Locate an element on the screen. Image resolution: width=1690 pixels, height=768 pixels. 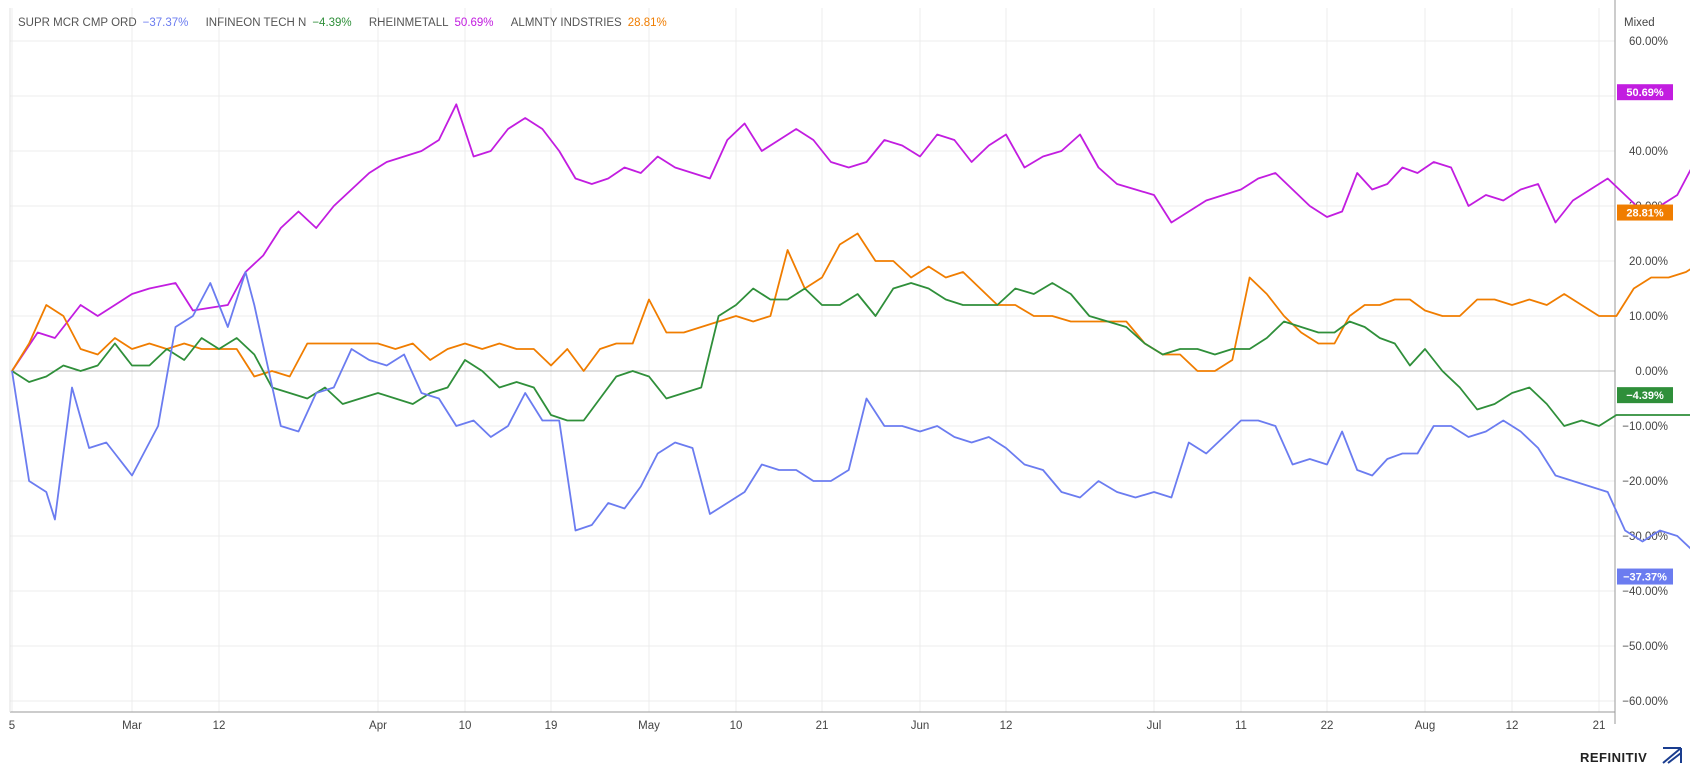
x-tick-label: 11 is located at coordinates (1241, 726).